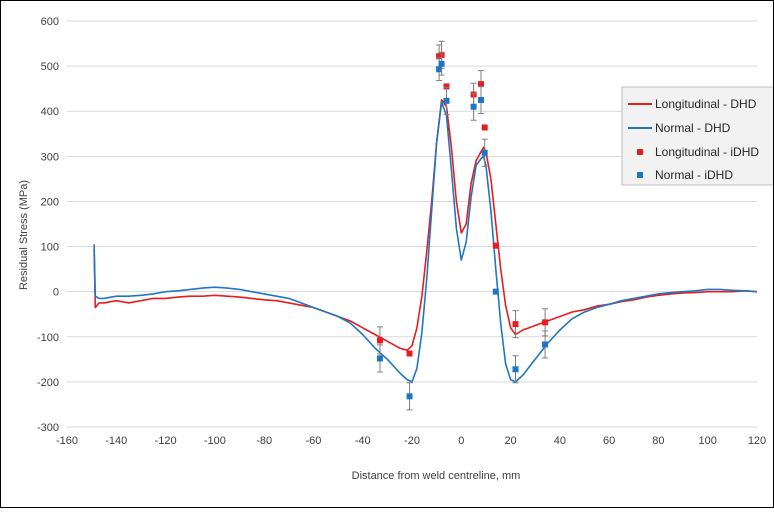  I want to click on y-tick-label: -200, so click(48, 383).